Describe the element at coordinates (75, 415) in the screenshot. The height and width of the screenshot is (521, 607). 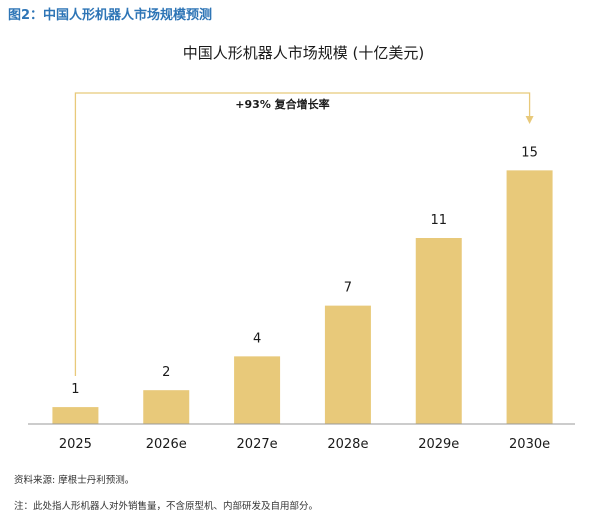
I see `bar-2025` at that location.